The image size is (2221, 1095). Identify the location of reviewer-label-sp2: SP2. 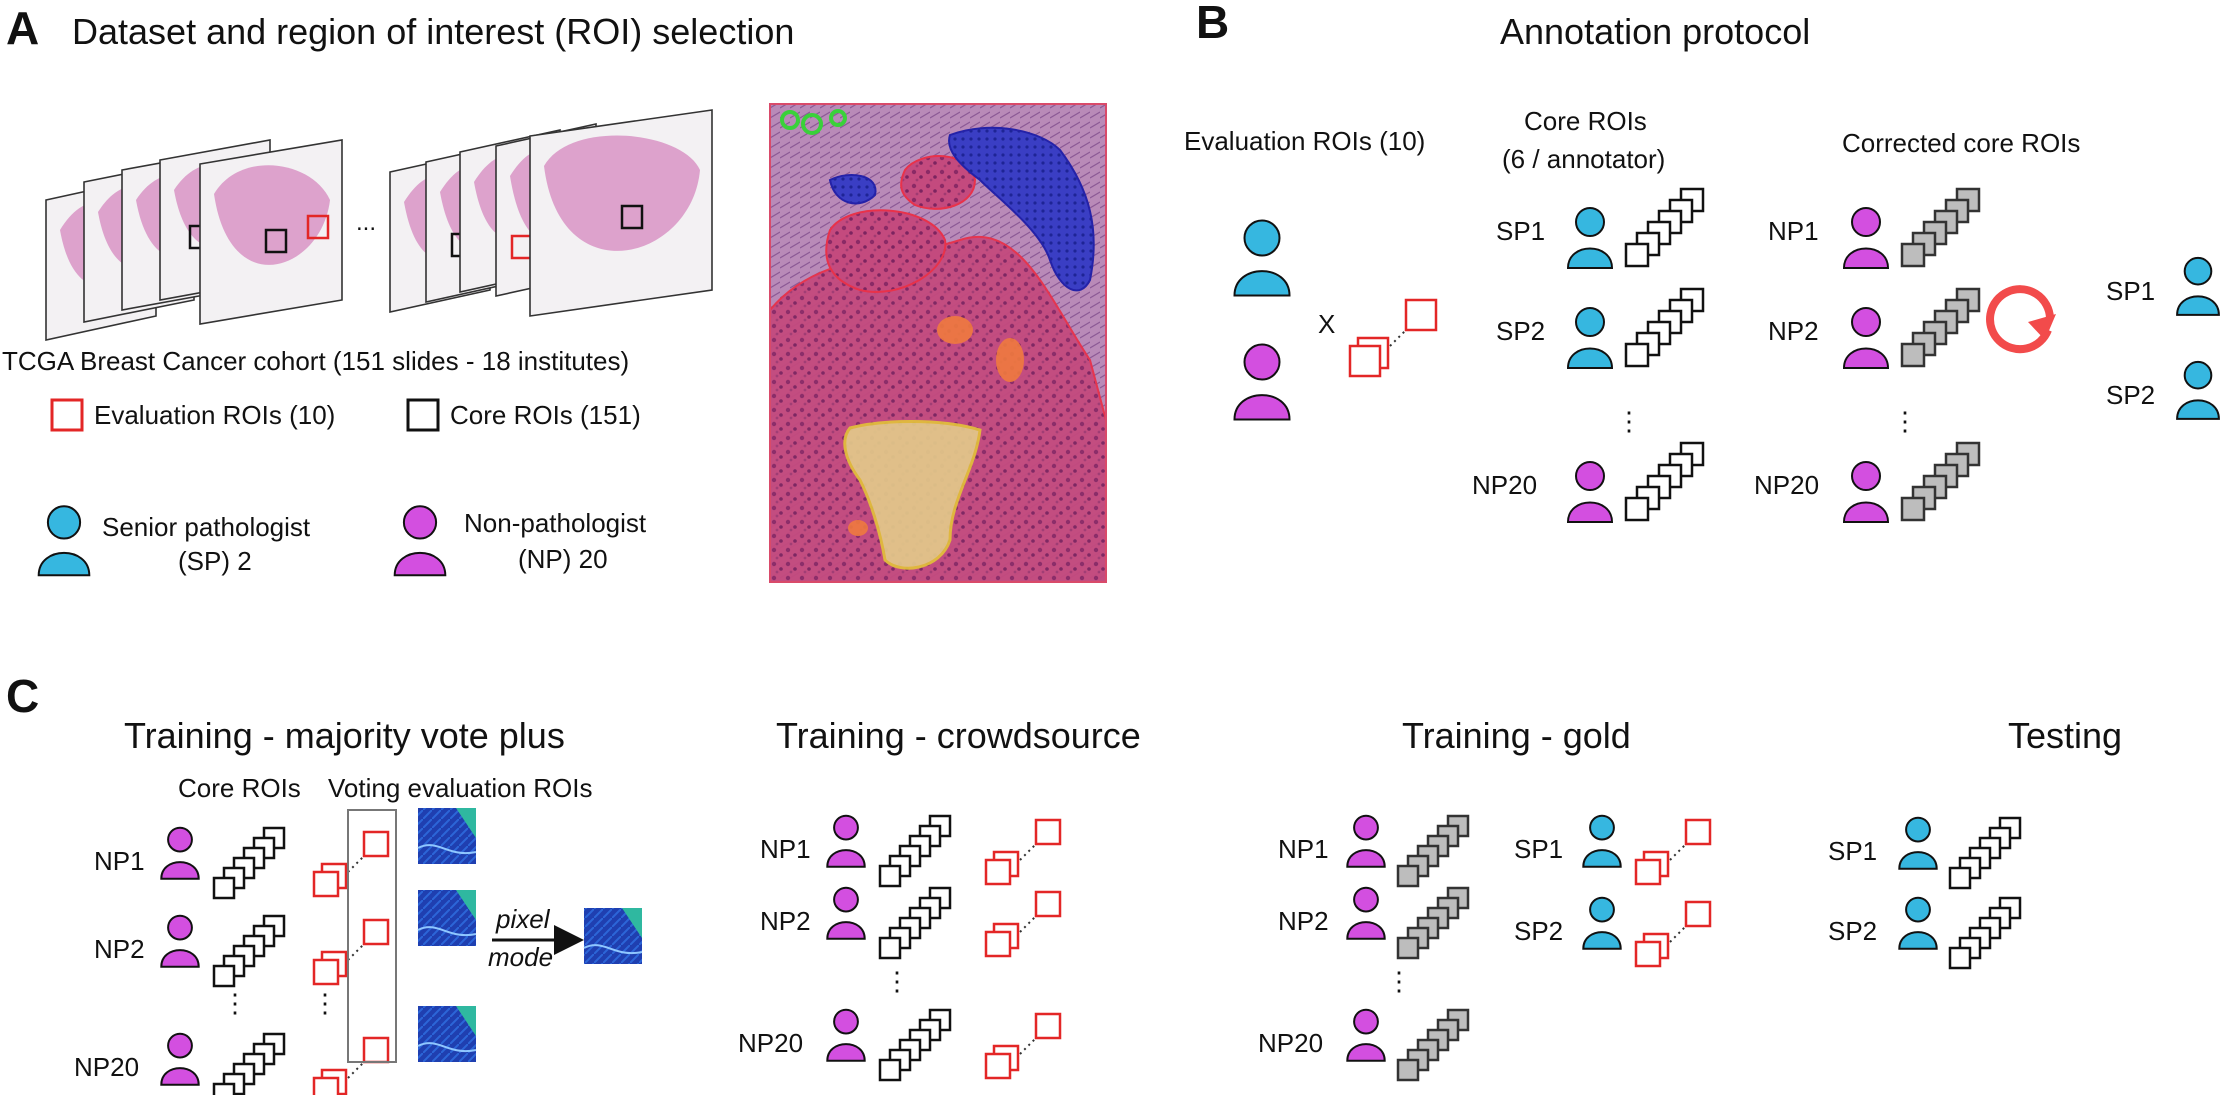
(2130, 395).